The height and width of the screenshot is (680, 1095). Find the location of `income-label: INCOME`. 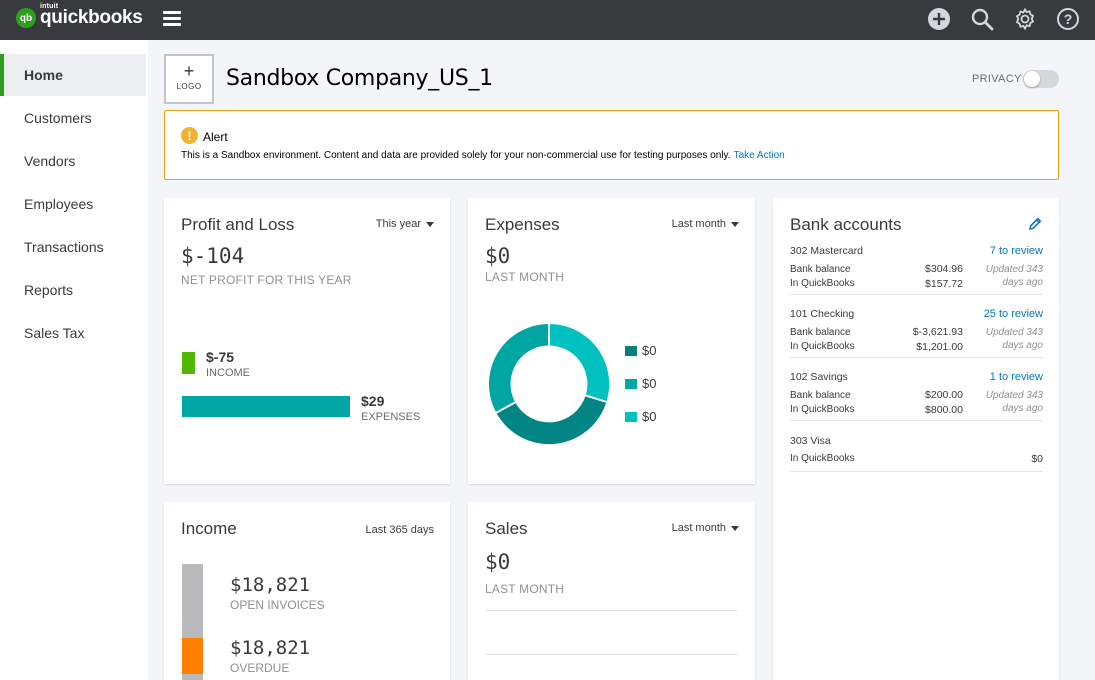

income-label: INCOME is located at coordinates (228, 373).